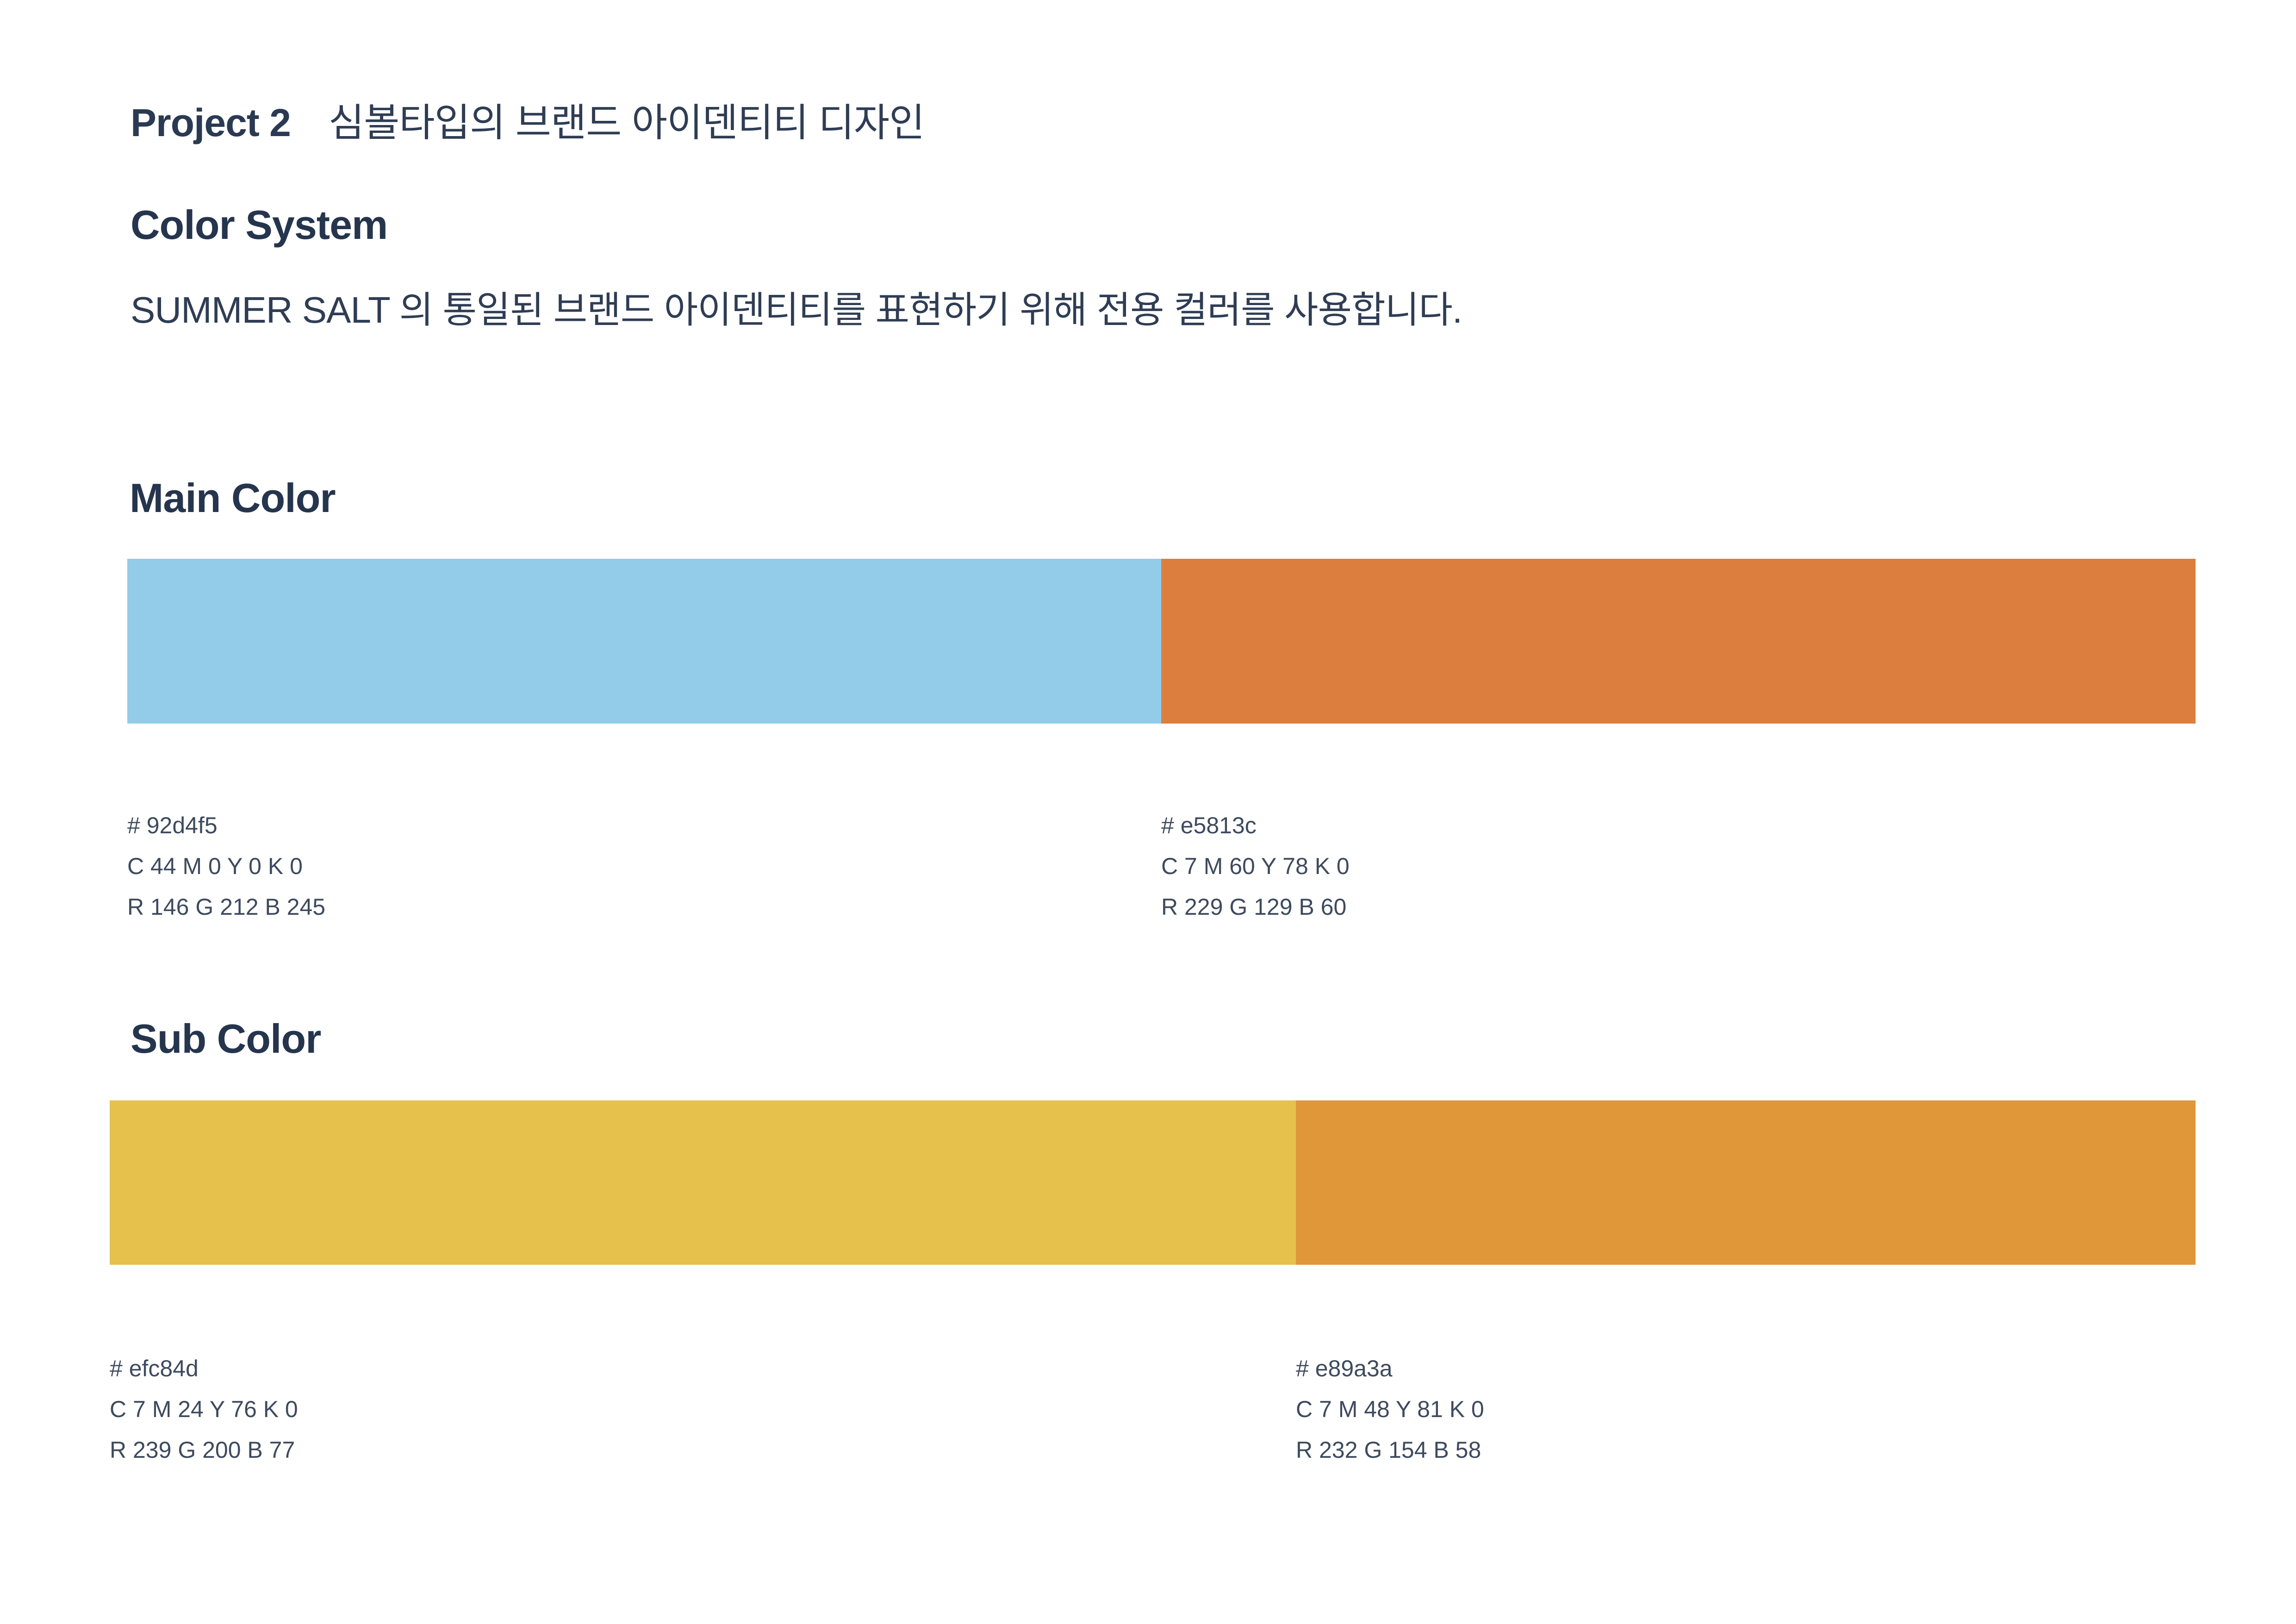  I want to click on main-color-swatch-blue, so click(644, 641).